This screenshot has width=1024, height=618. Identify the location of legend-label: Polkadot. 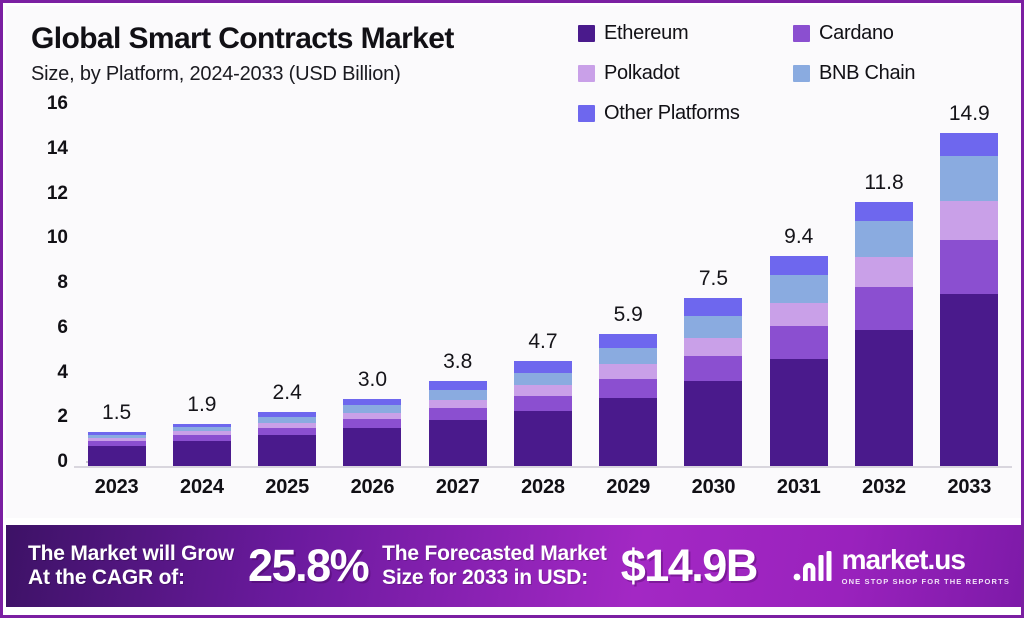
(642, 73).